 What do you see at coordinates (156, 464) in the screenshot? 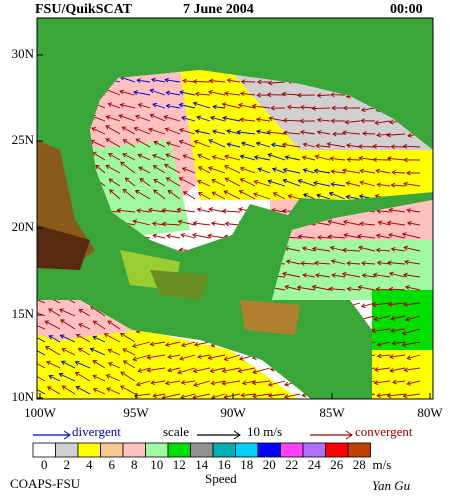
I see `colorbar-tick: 10` at bounding box center [156, 464].